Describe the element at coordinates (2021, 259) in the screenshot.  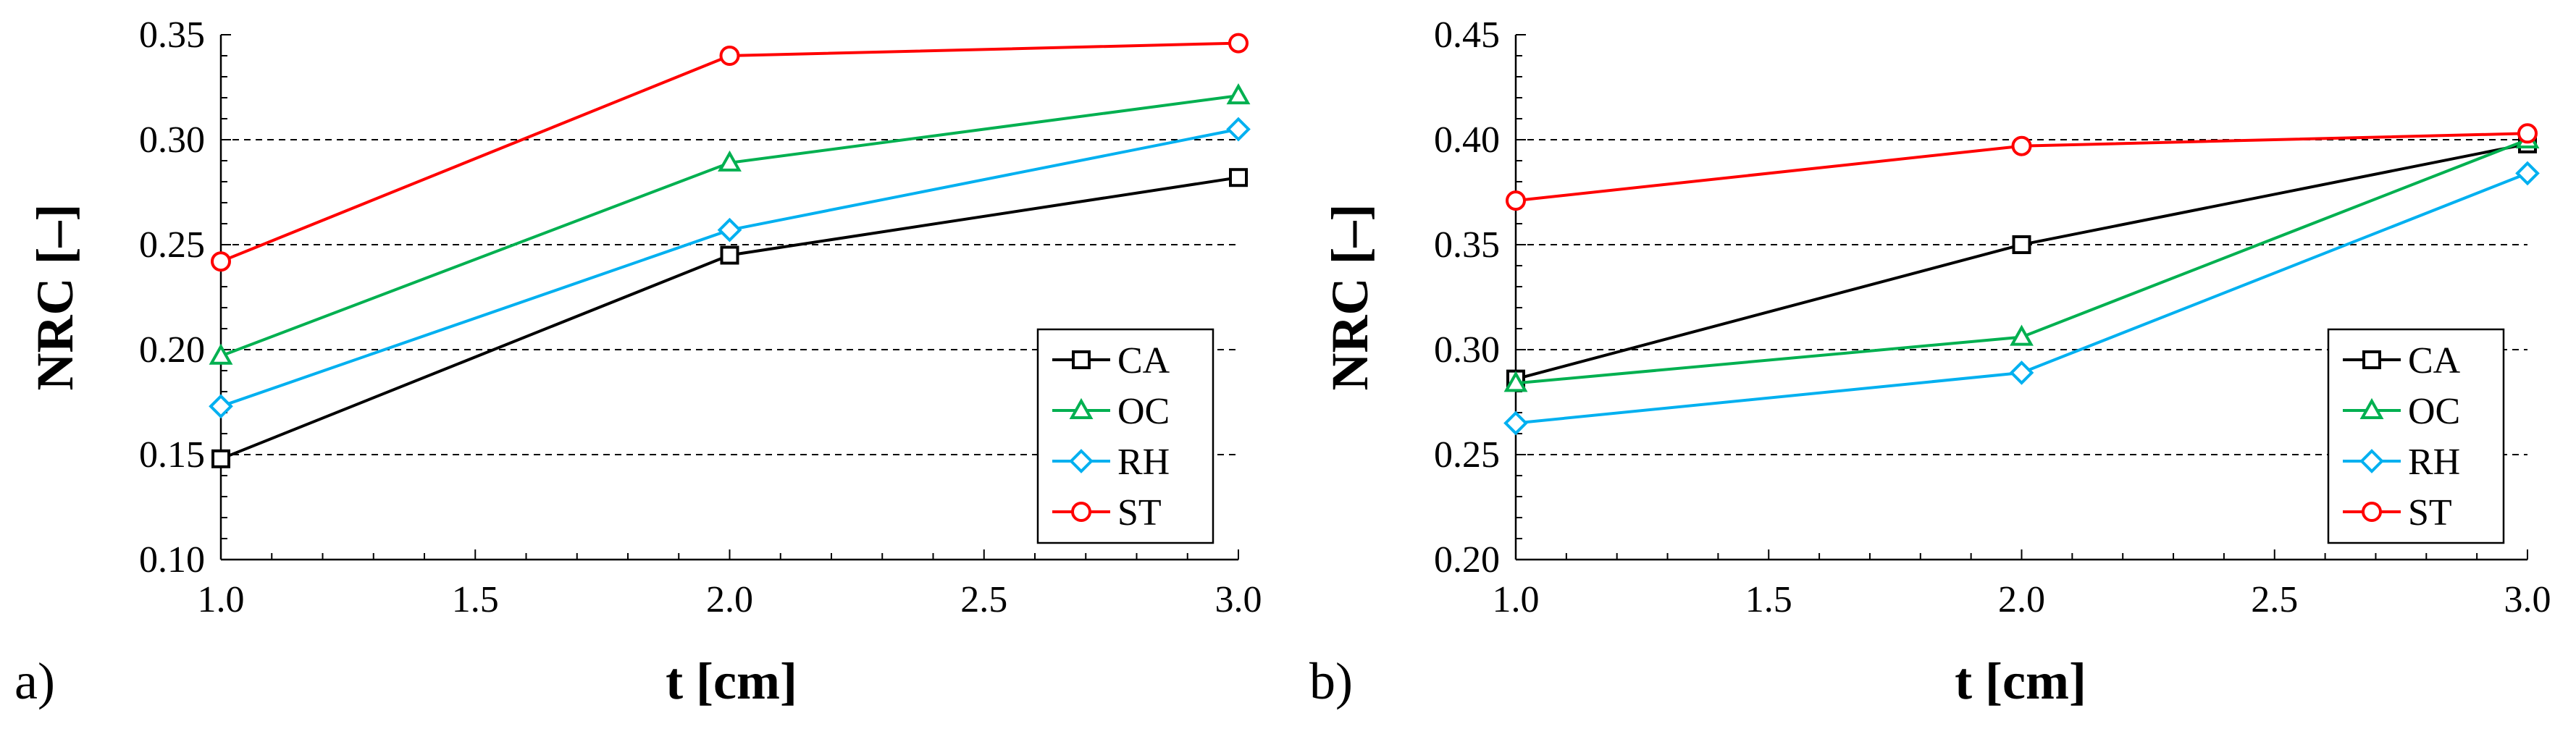
I see `series-oc` at that location.